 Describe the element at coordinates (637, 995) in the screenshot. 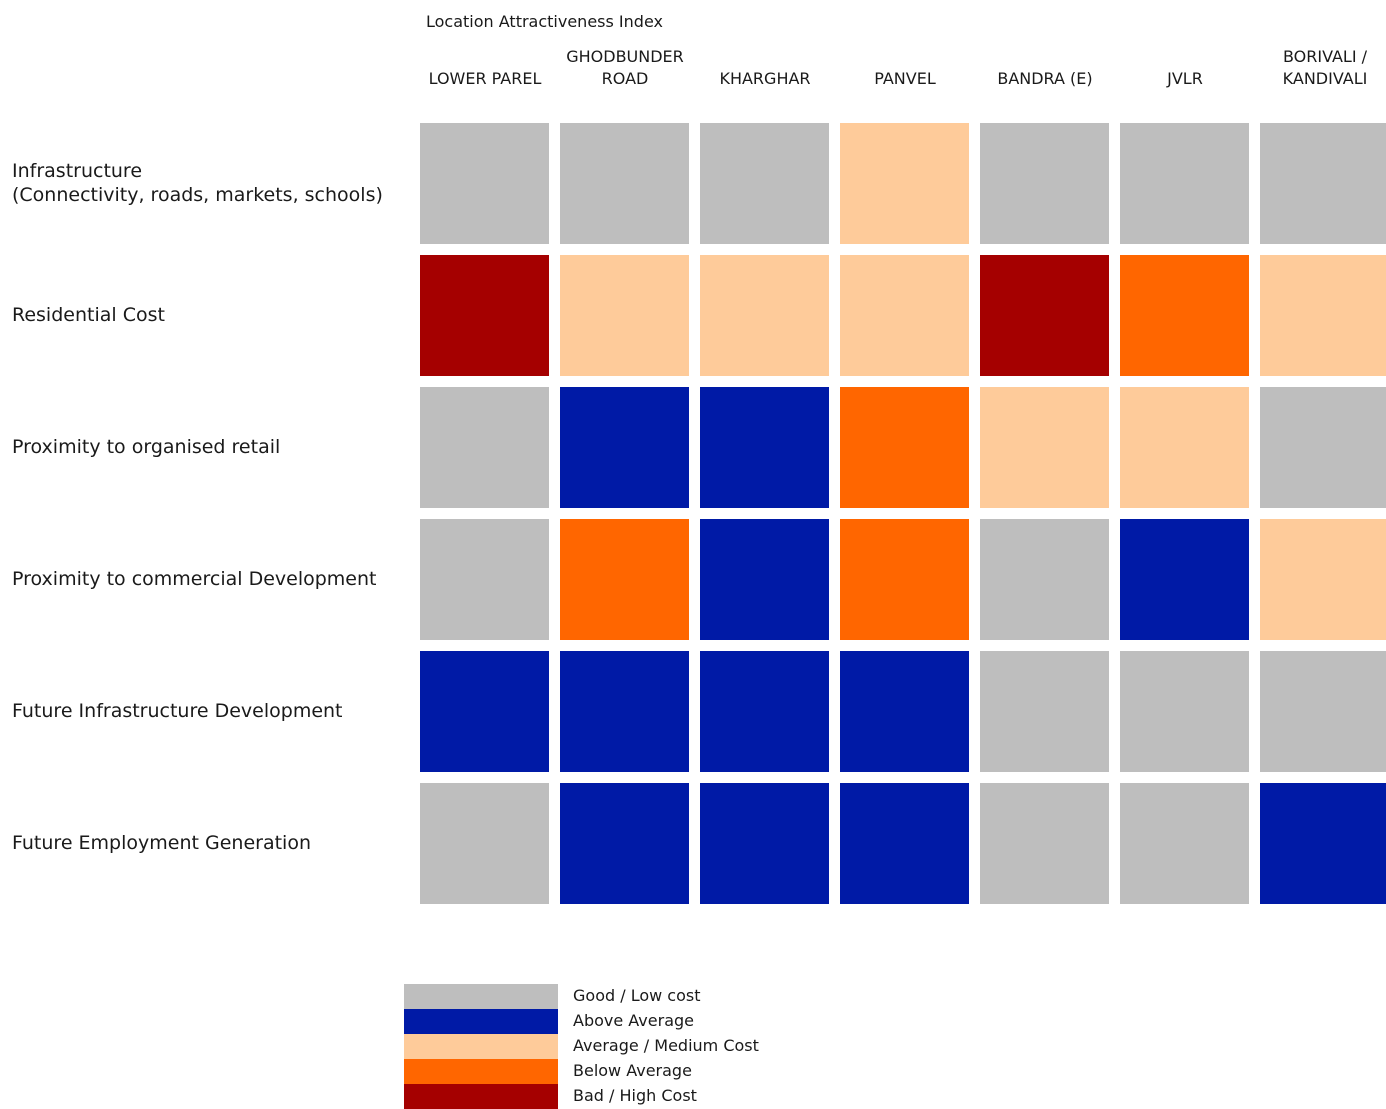

I see `legend-label: Good / Low cost` at that location.